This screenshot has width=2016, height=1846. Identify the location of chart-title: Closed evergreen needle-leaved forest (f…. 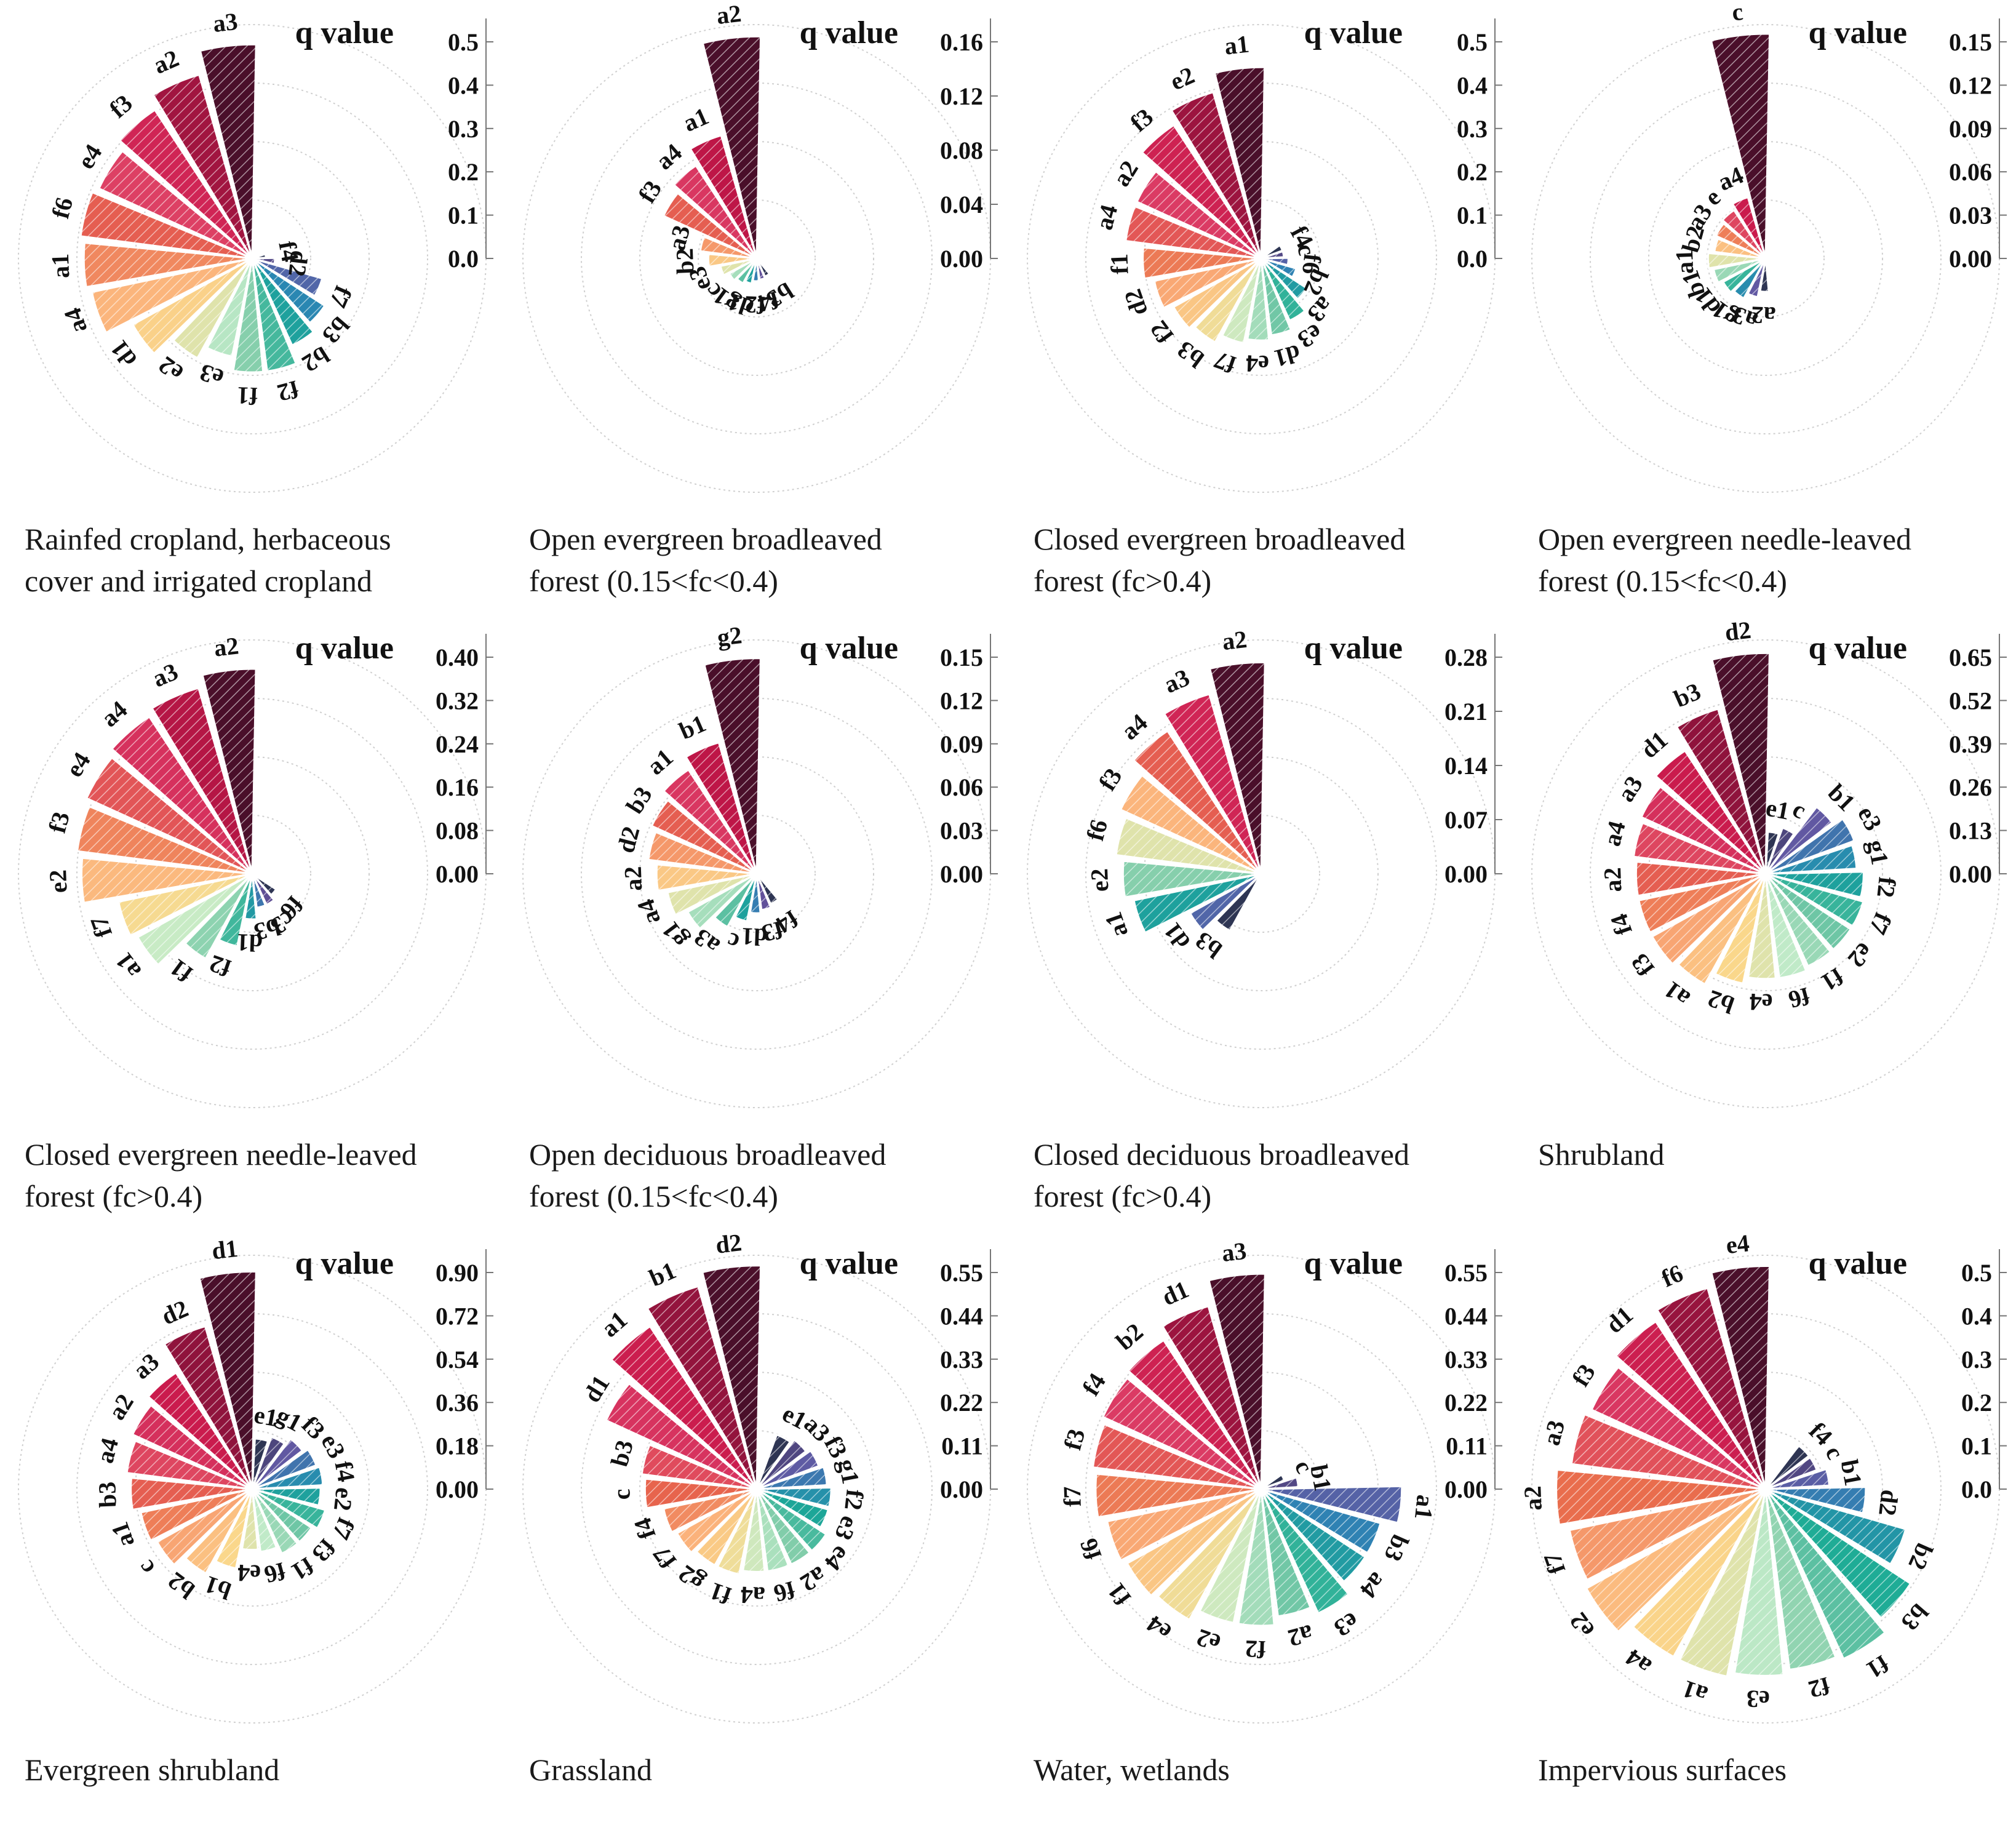
(221, 1175).